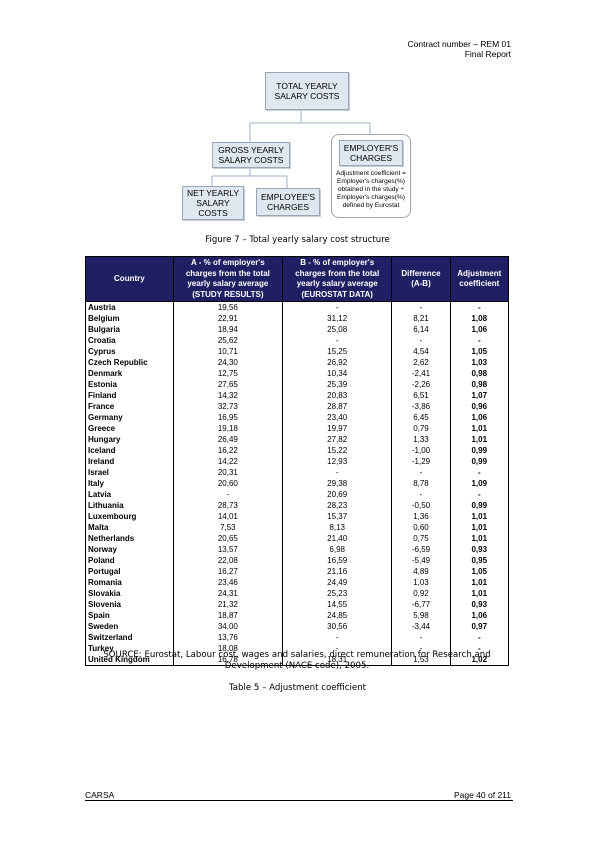 The height and width of the screenshot is (842, 595). Describe the element at coordinates (421, 505) in the screenshot. I see `cell-difference: -0,50` at that location.